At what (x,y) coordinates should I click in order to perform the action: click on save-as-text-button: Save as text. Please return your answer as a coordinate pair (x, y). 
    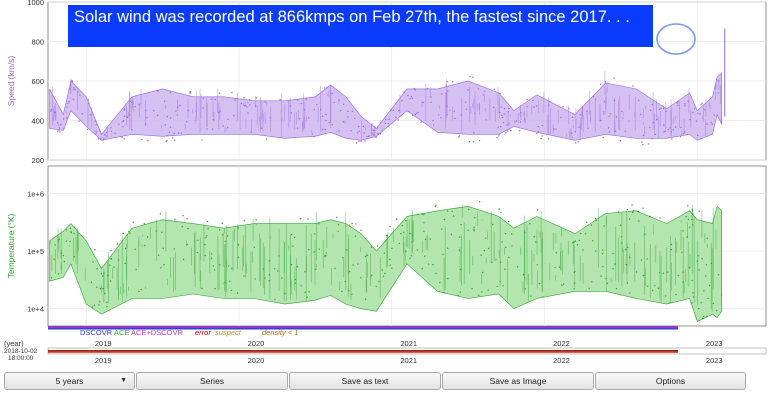
    Looking at the image, I should click on (365, 381).